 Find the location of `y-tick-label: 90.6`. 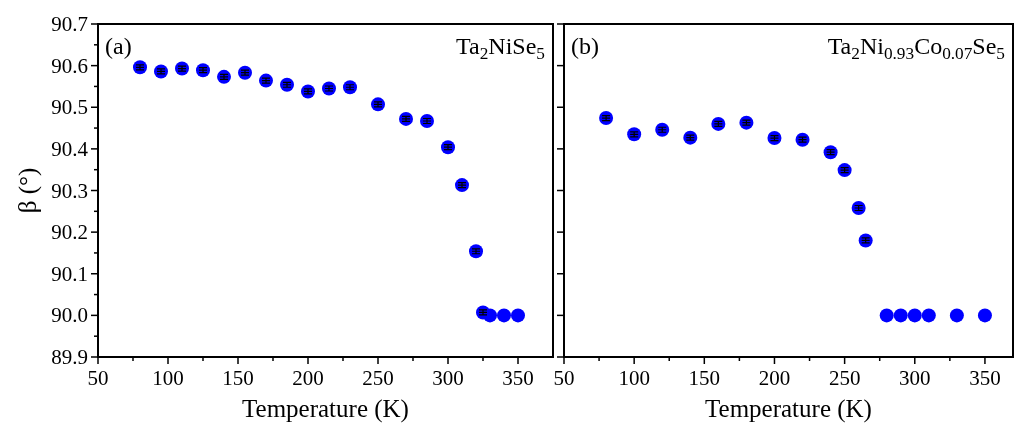

y-tick-label: 90.6 is located at coordinates (69, 65).